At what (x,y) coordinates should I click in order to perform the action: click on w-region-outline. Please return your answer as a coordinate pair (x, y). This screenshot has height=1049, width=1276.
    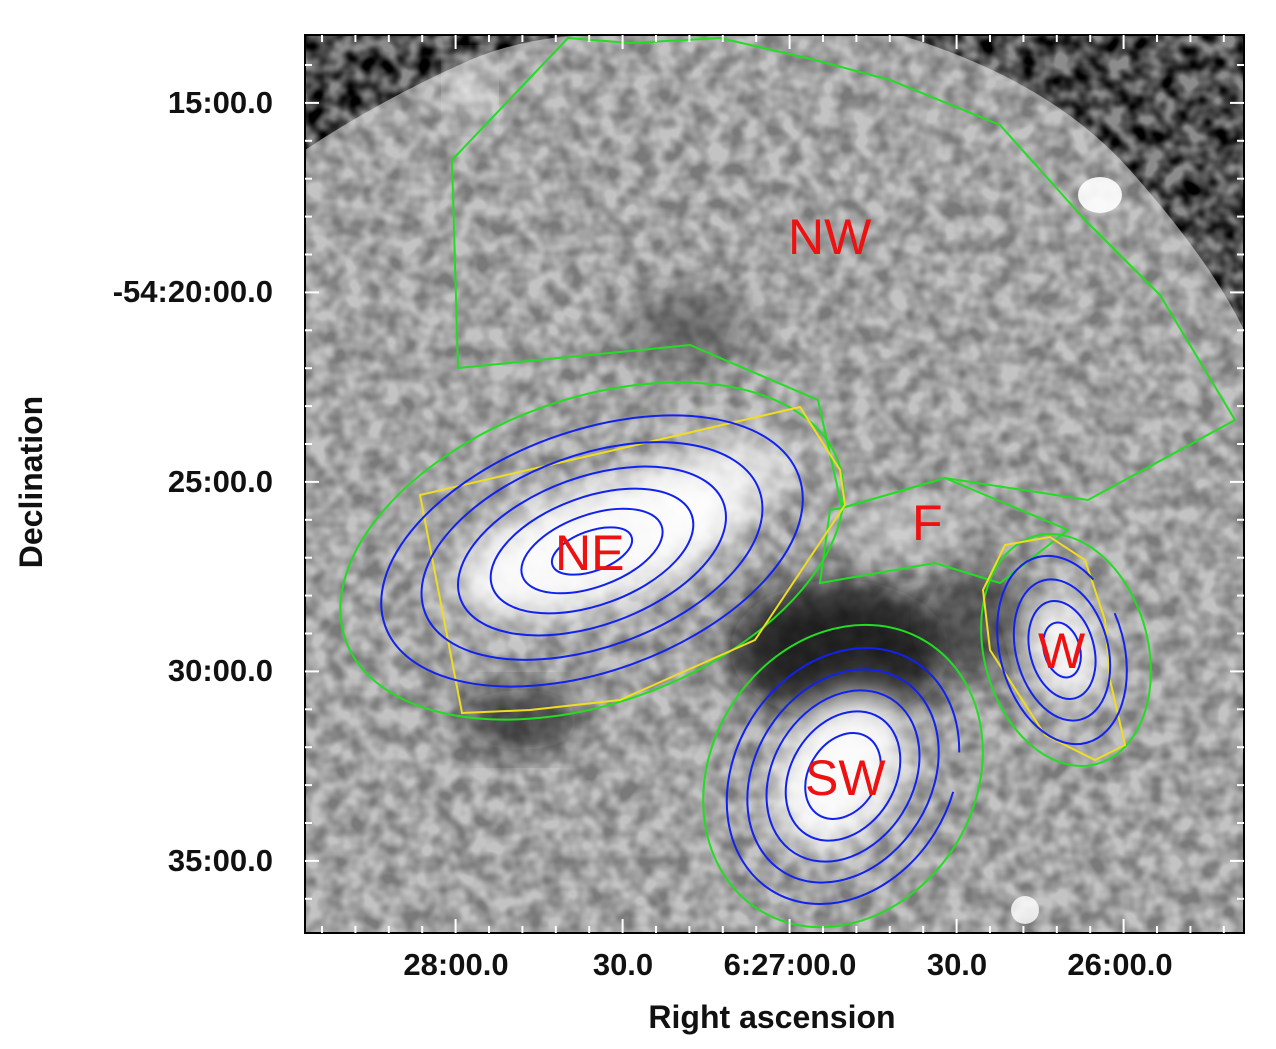
    Looking at the image, I should click on (1066, 650).